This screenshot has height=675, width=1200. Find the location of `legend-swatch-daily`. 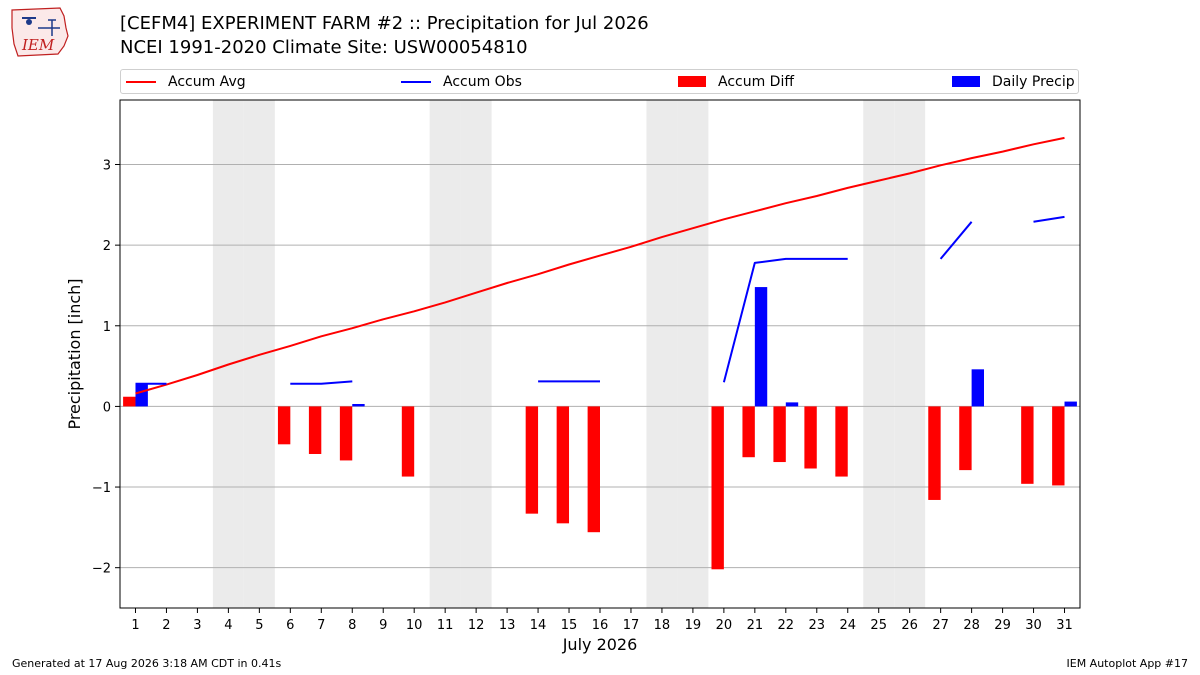

legend-swatch-daily is located at coordinates (966, 81).